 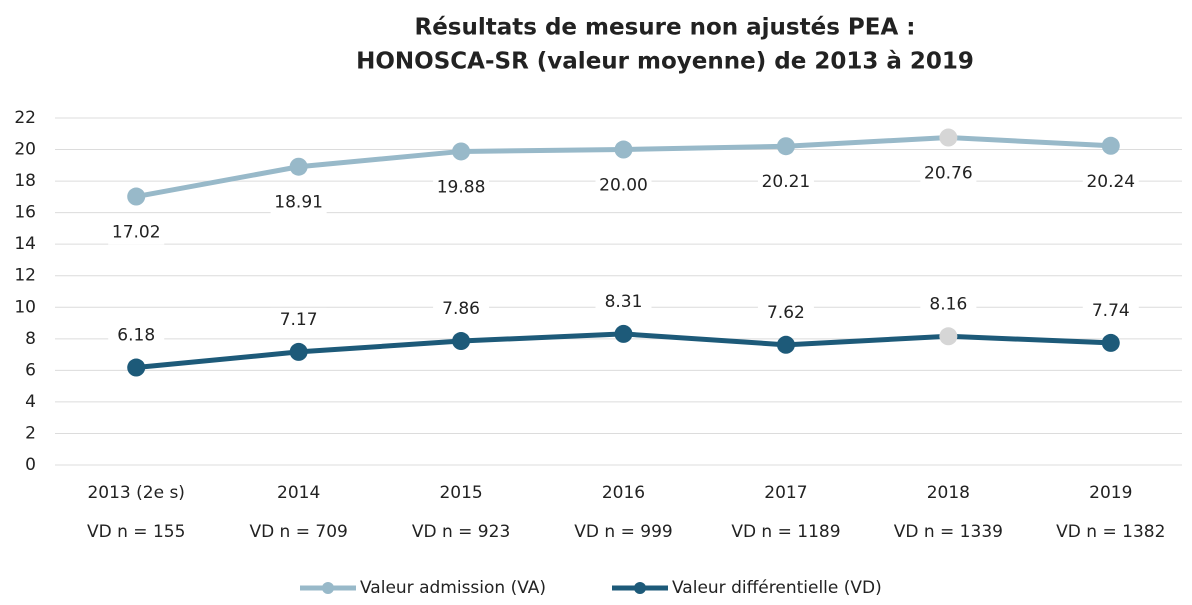 I want to click on data-label: 8.31, so click(x=624, y=302).